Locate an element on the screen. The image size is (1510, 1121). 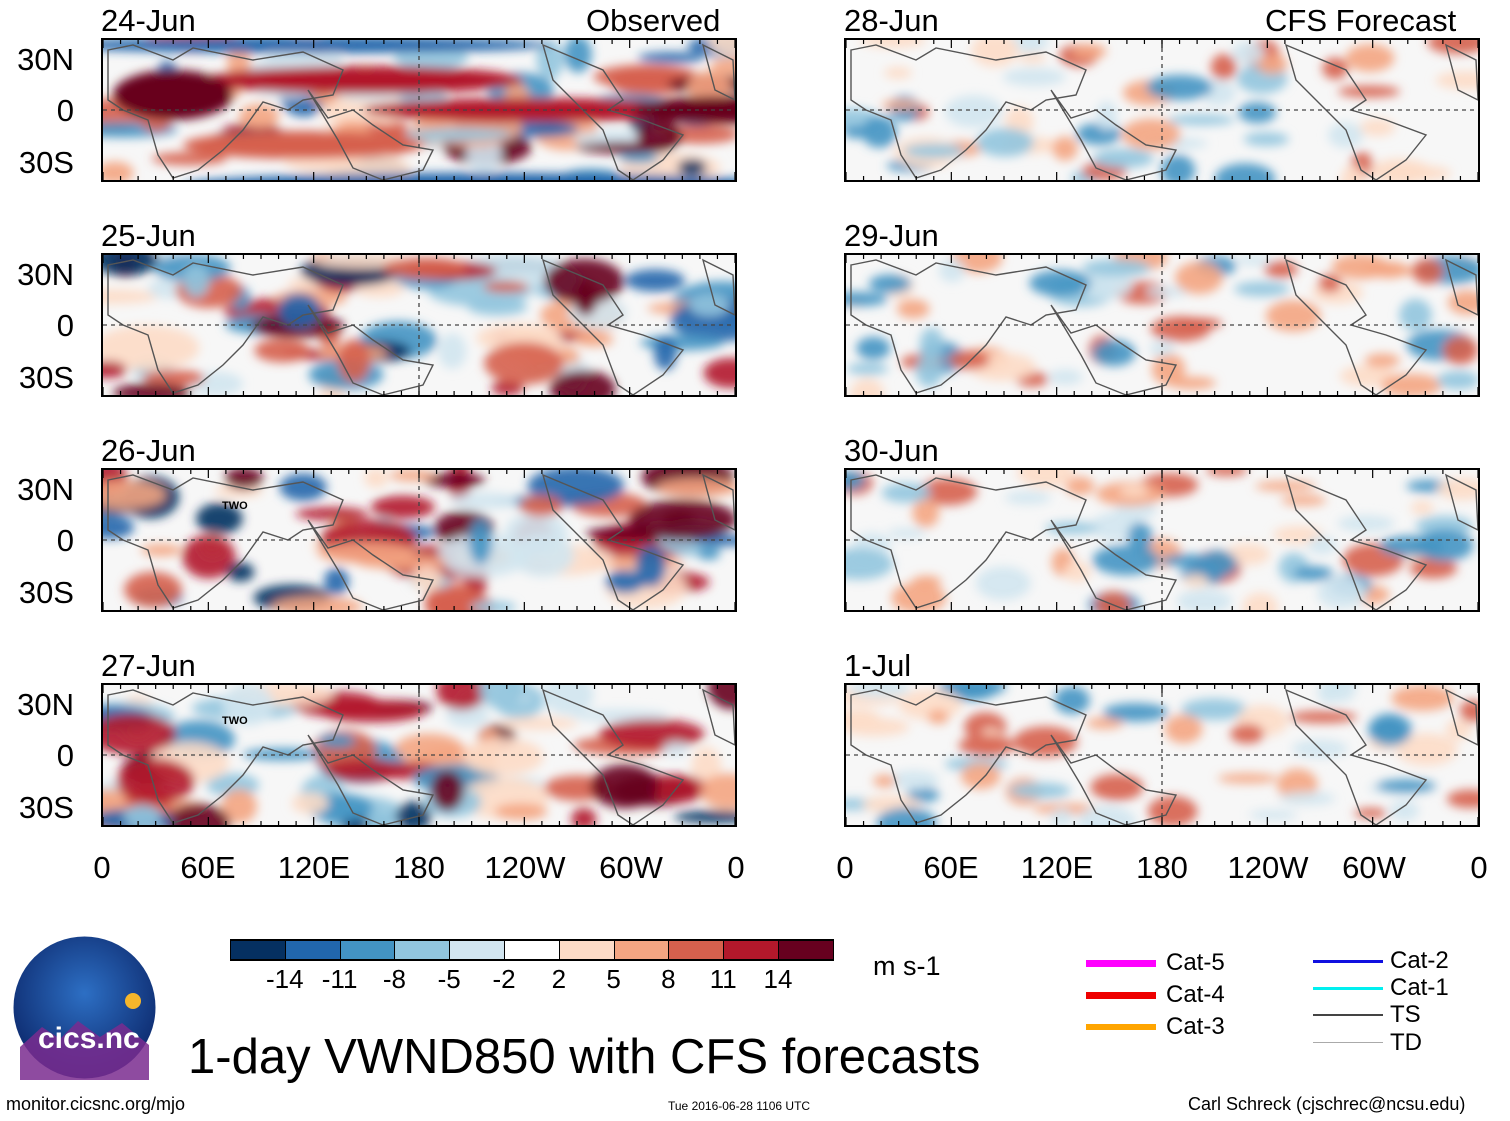
colorbar-tick: -11 is located at coordinates (339, 979).